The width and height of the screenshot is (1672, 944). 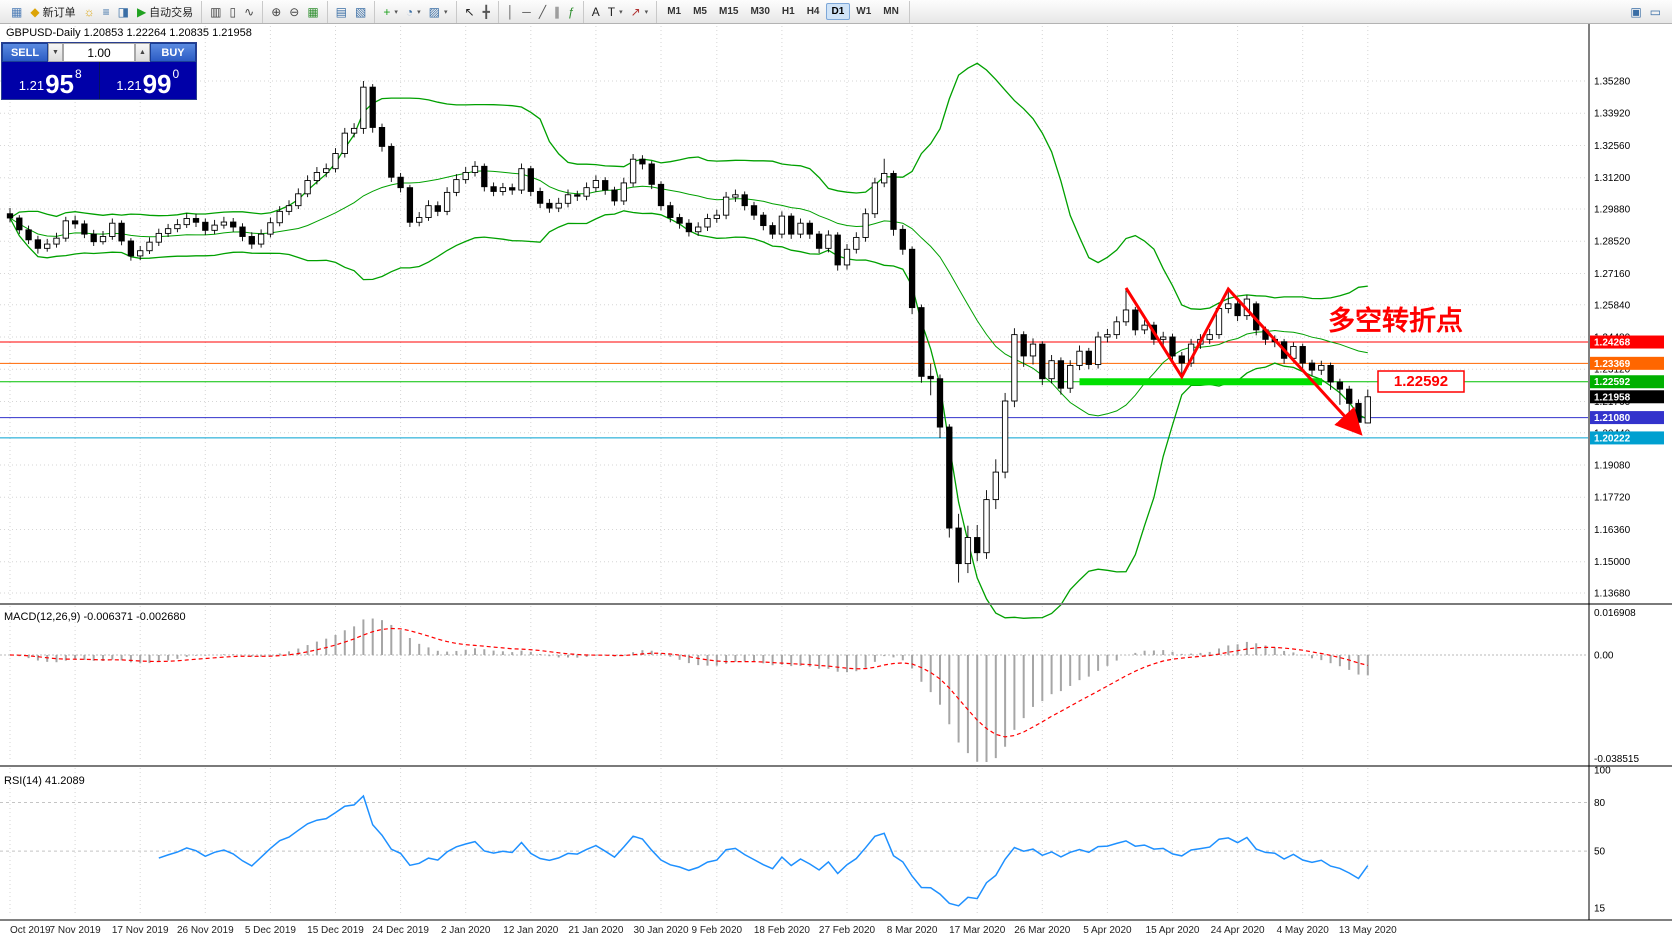 I want to click on ideas-button: ☼, so click(x=89, y=12).